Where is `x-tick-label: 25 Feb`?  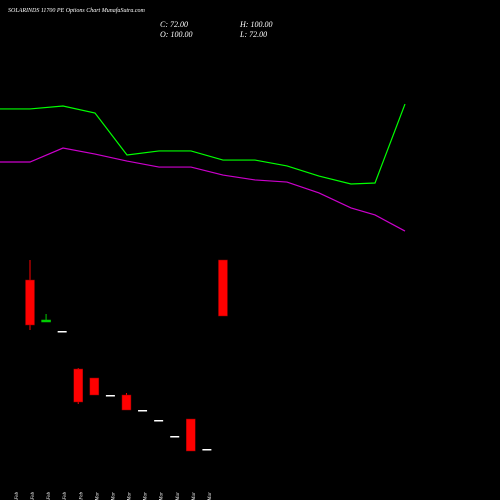
x-tick-label: 25 Feb is located at coordinates (49, 496).